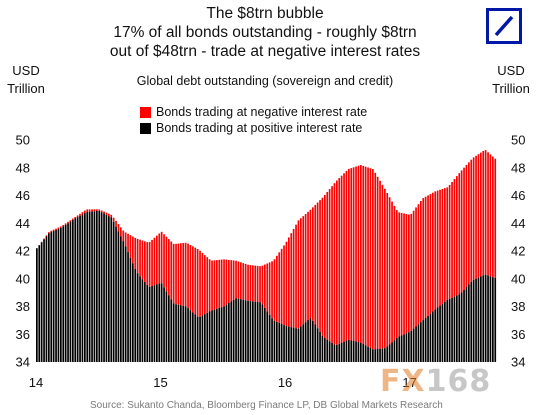  I want to click on left-axis-unit: USD Trillion, so click(26, 80).